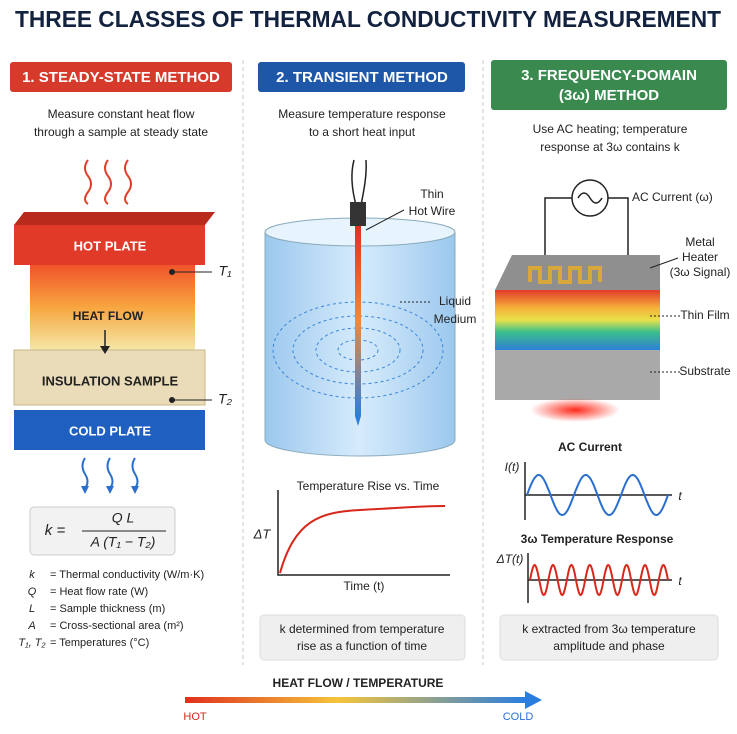 The image size is (737, 734). Describe the element at coordinates (32, 609) in the screenshot. I see `legend-symbol: L` at that location.